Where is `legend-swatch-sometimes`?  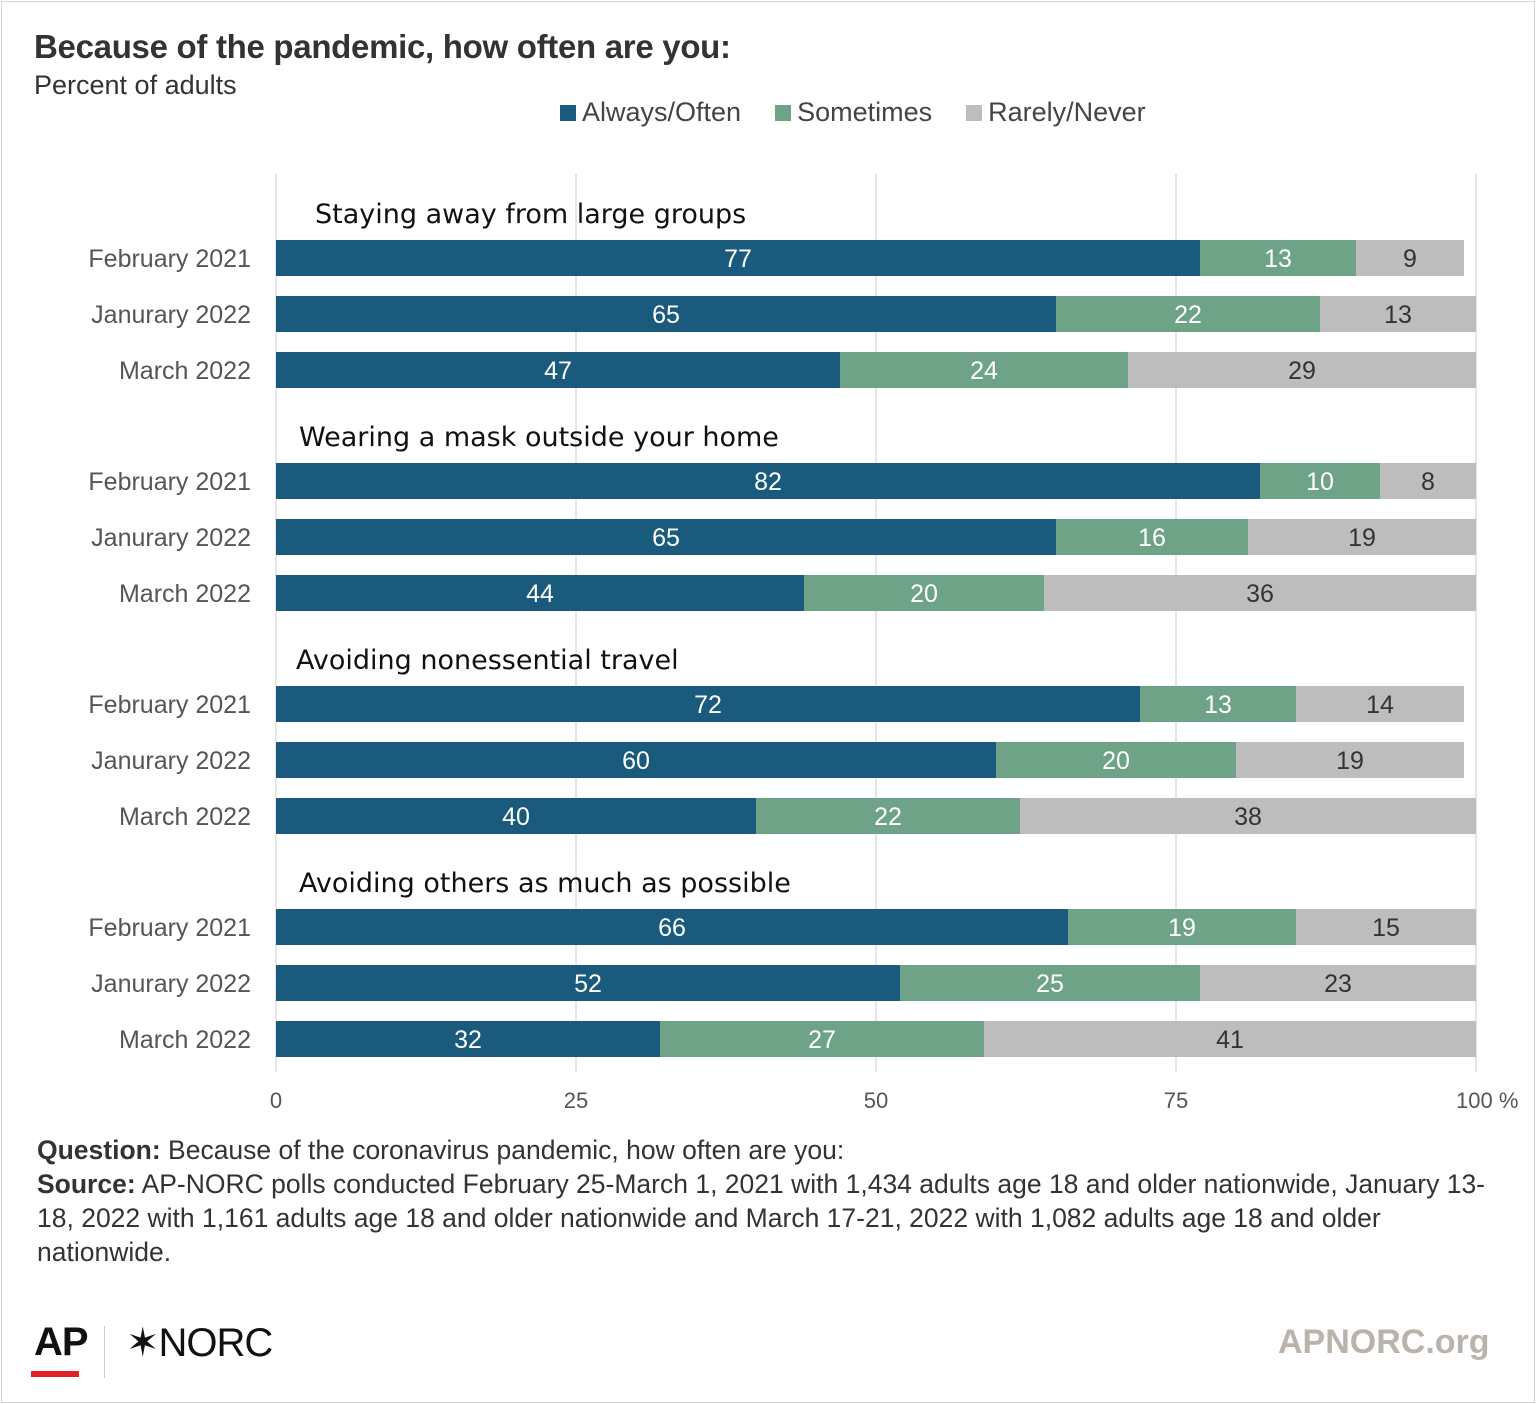 legend-swatch-sometimes is located at coordinates (783, 112).